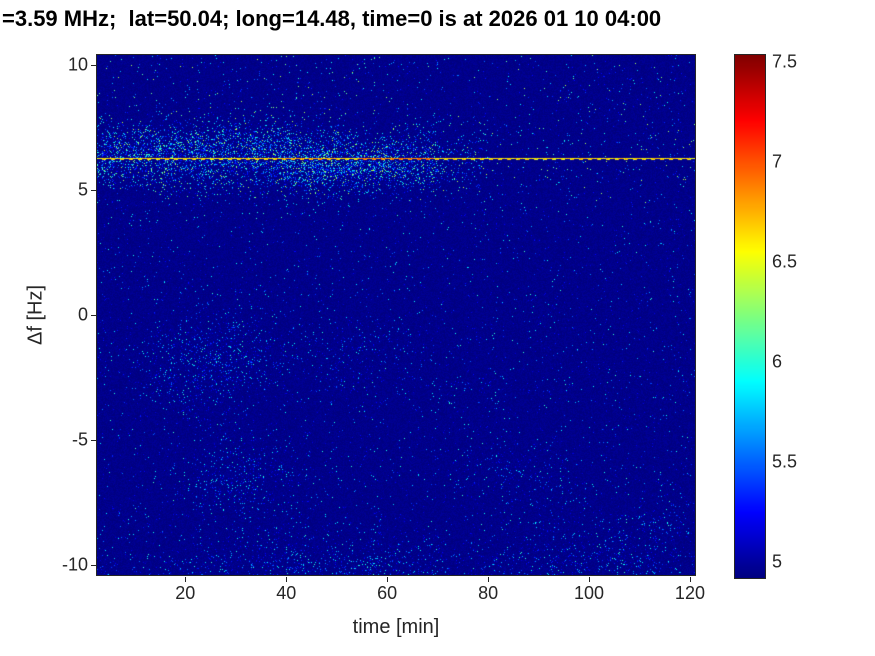 The width and height of the screenshot is (875, 656). What do you see at coordinates (777, 161) in the screenshot?
I see `colorbar-tick-label: 7` at bounding box center [777, 161].